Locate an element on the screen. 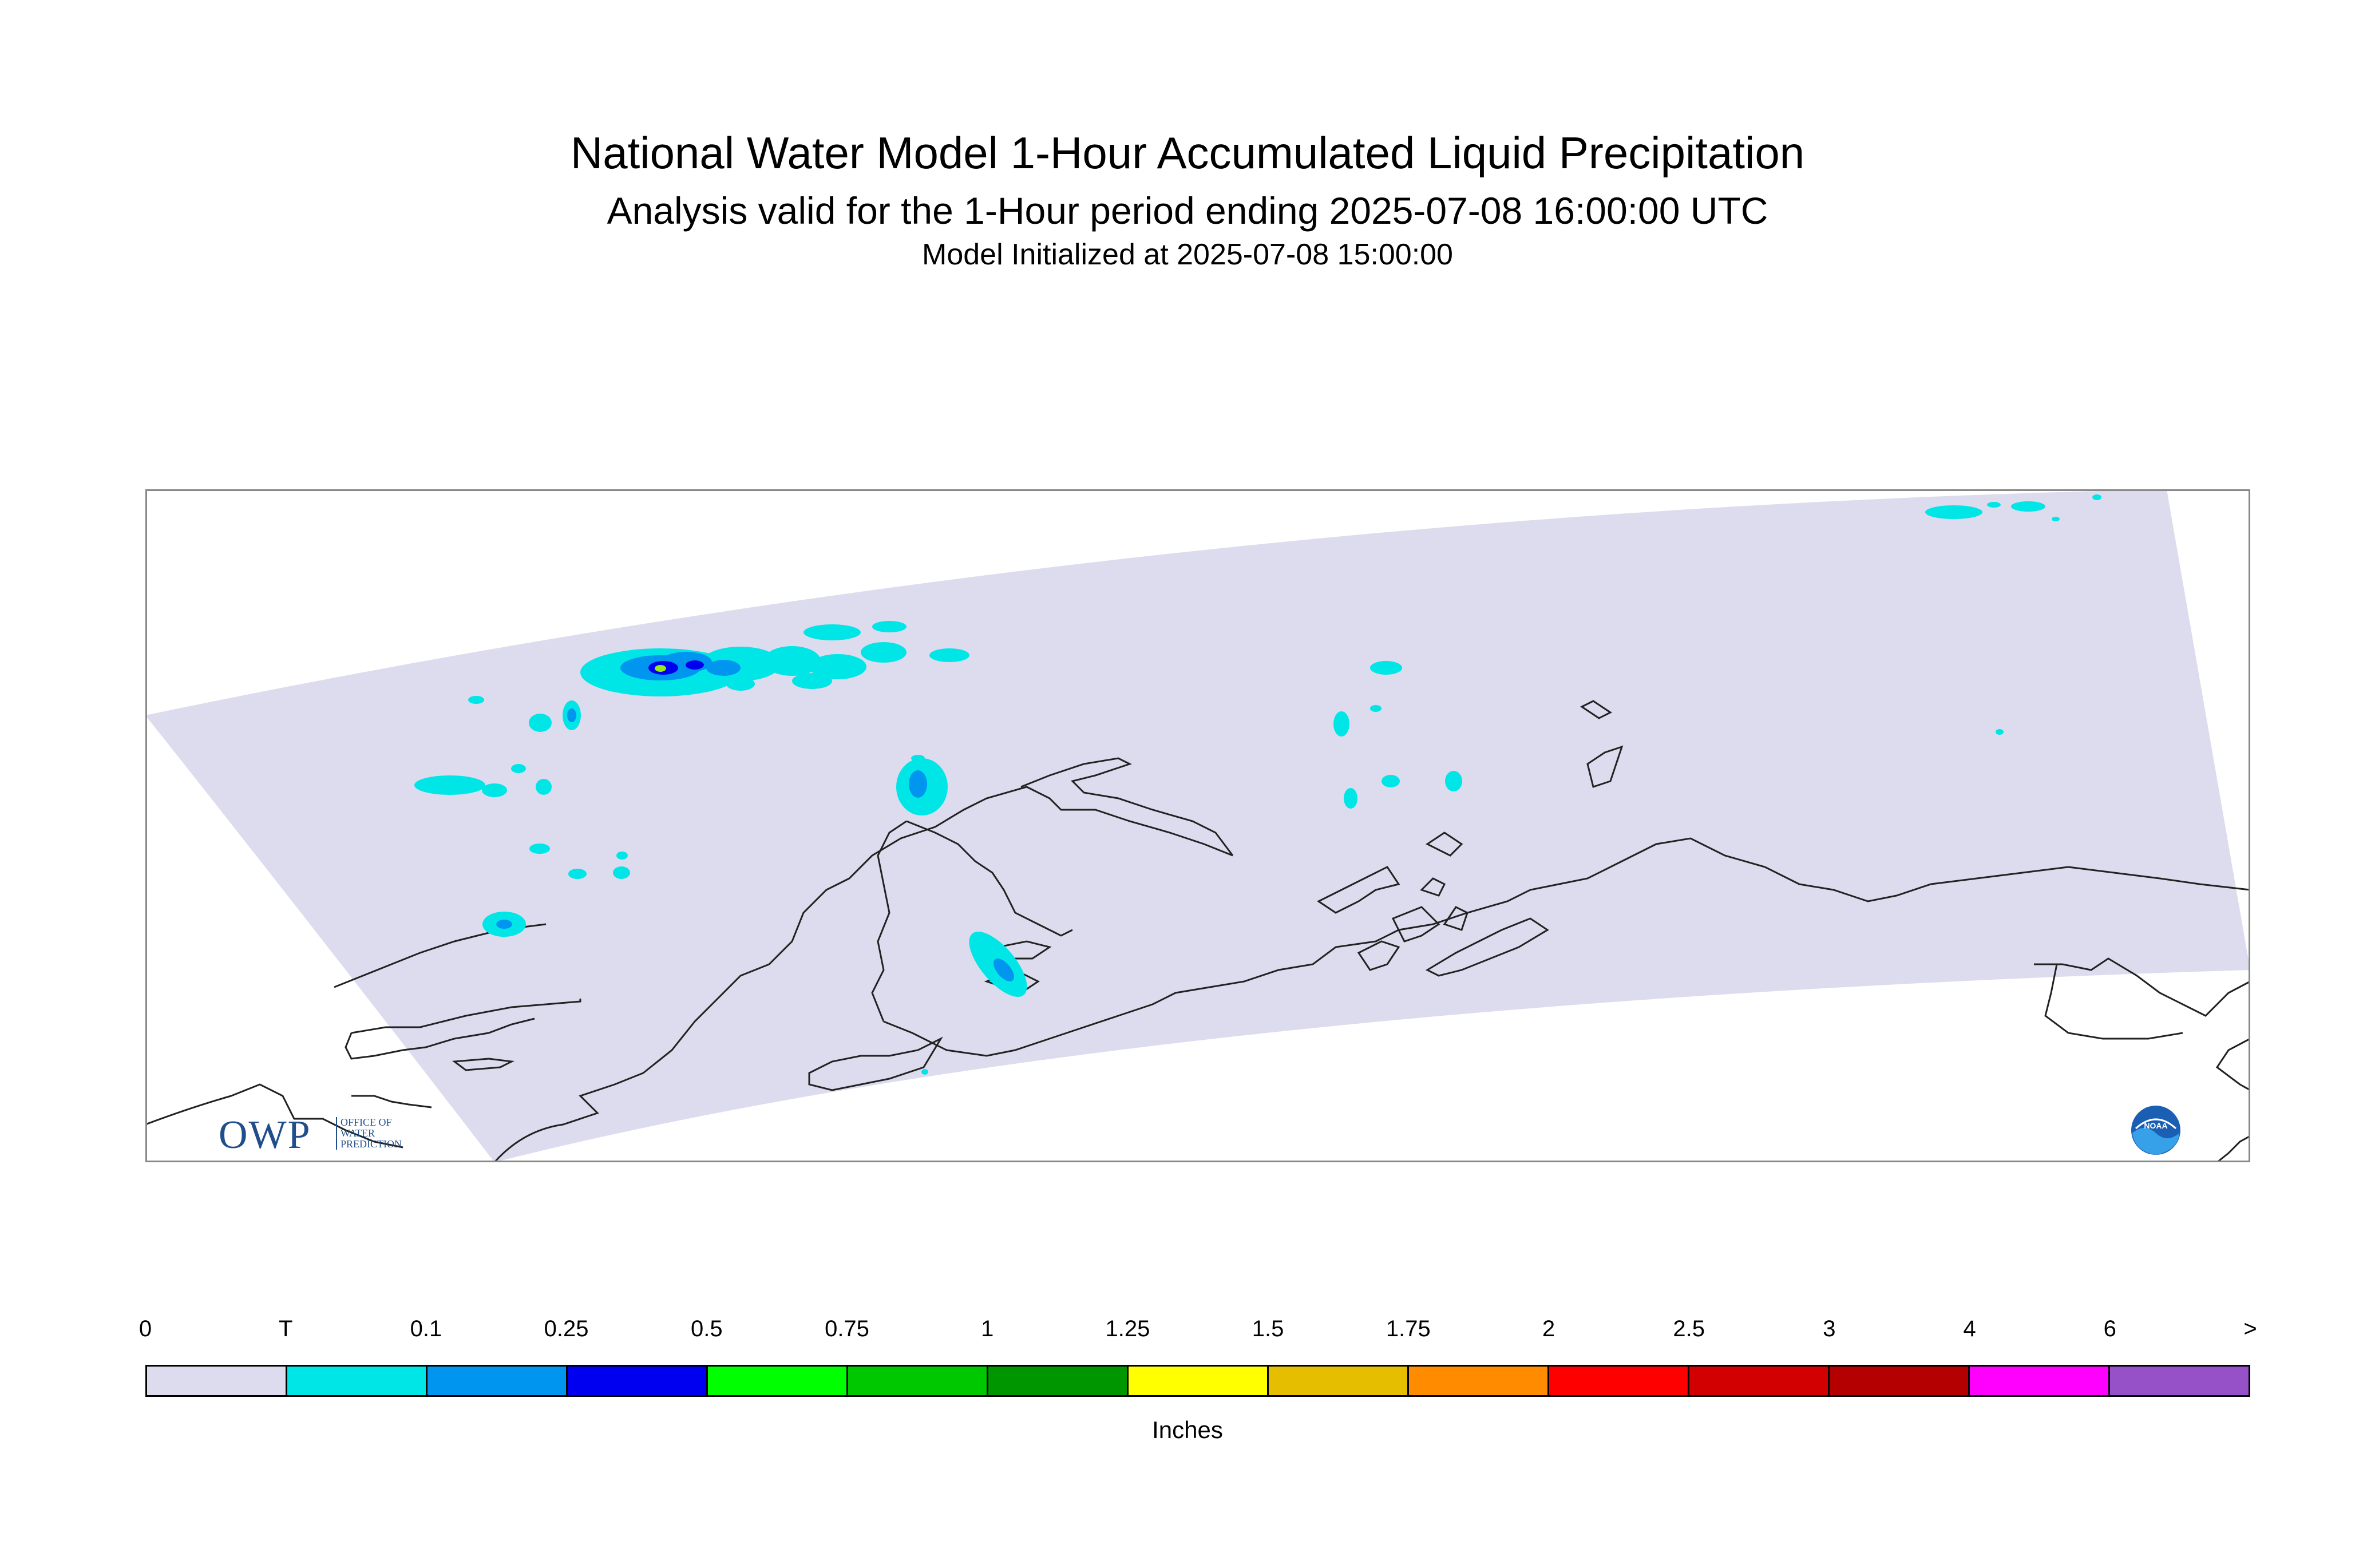 The height and width of the screenshot is (1568, 2375). legend-tick-label: 0.75 is located at coordinates (847, 1328).